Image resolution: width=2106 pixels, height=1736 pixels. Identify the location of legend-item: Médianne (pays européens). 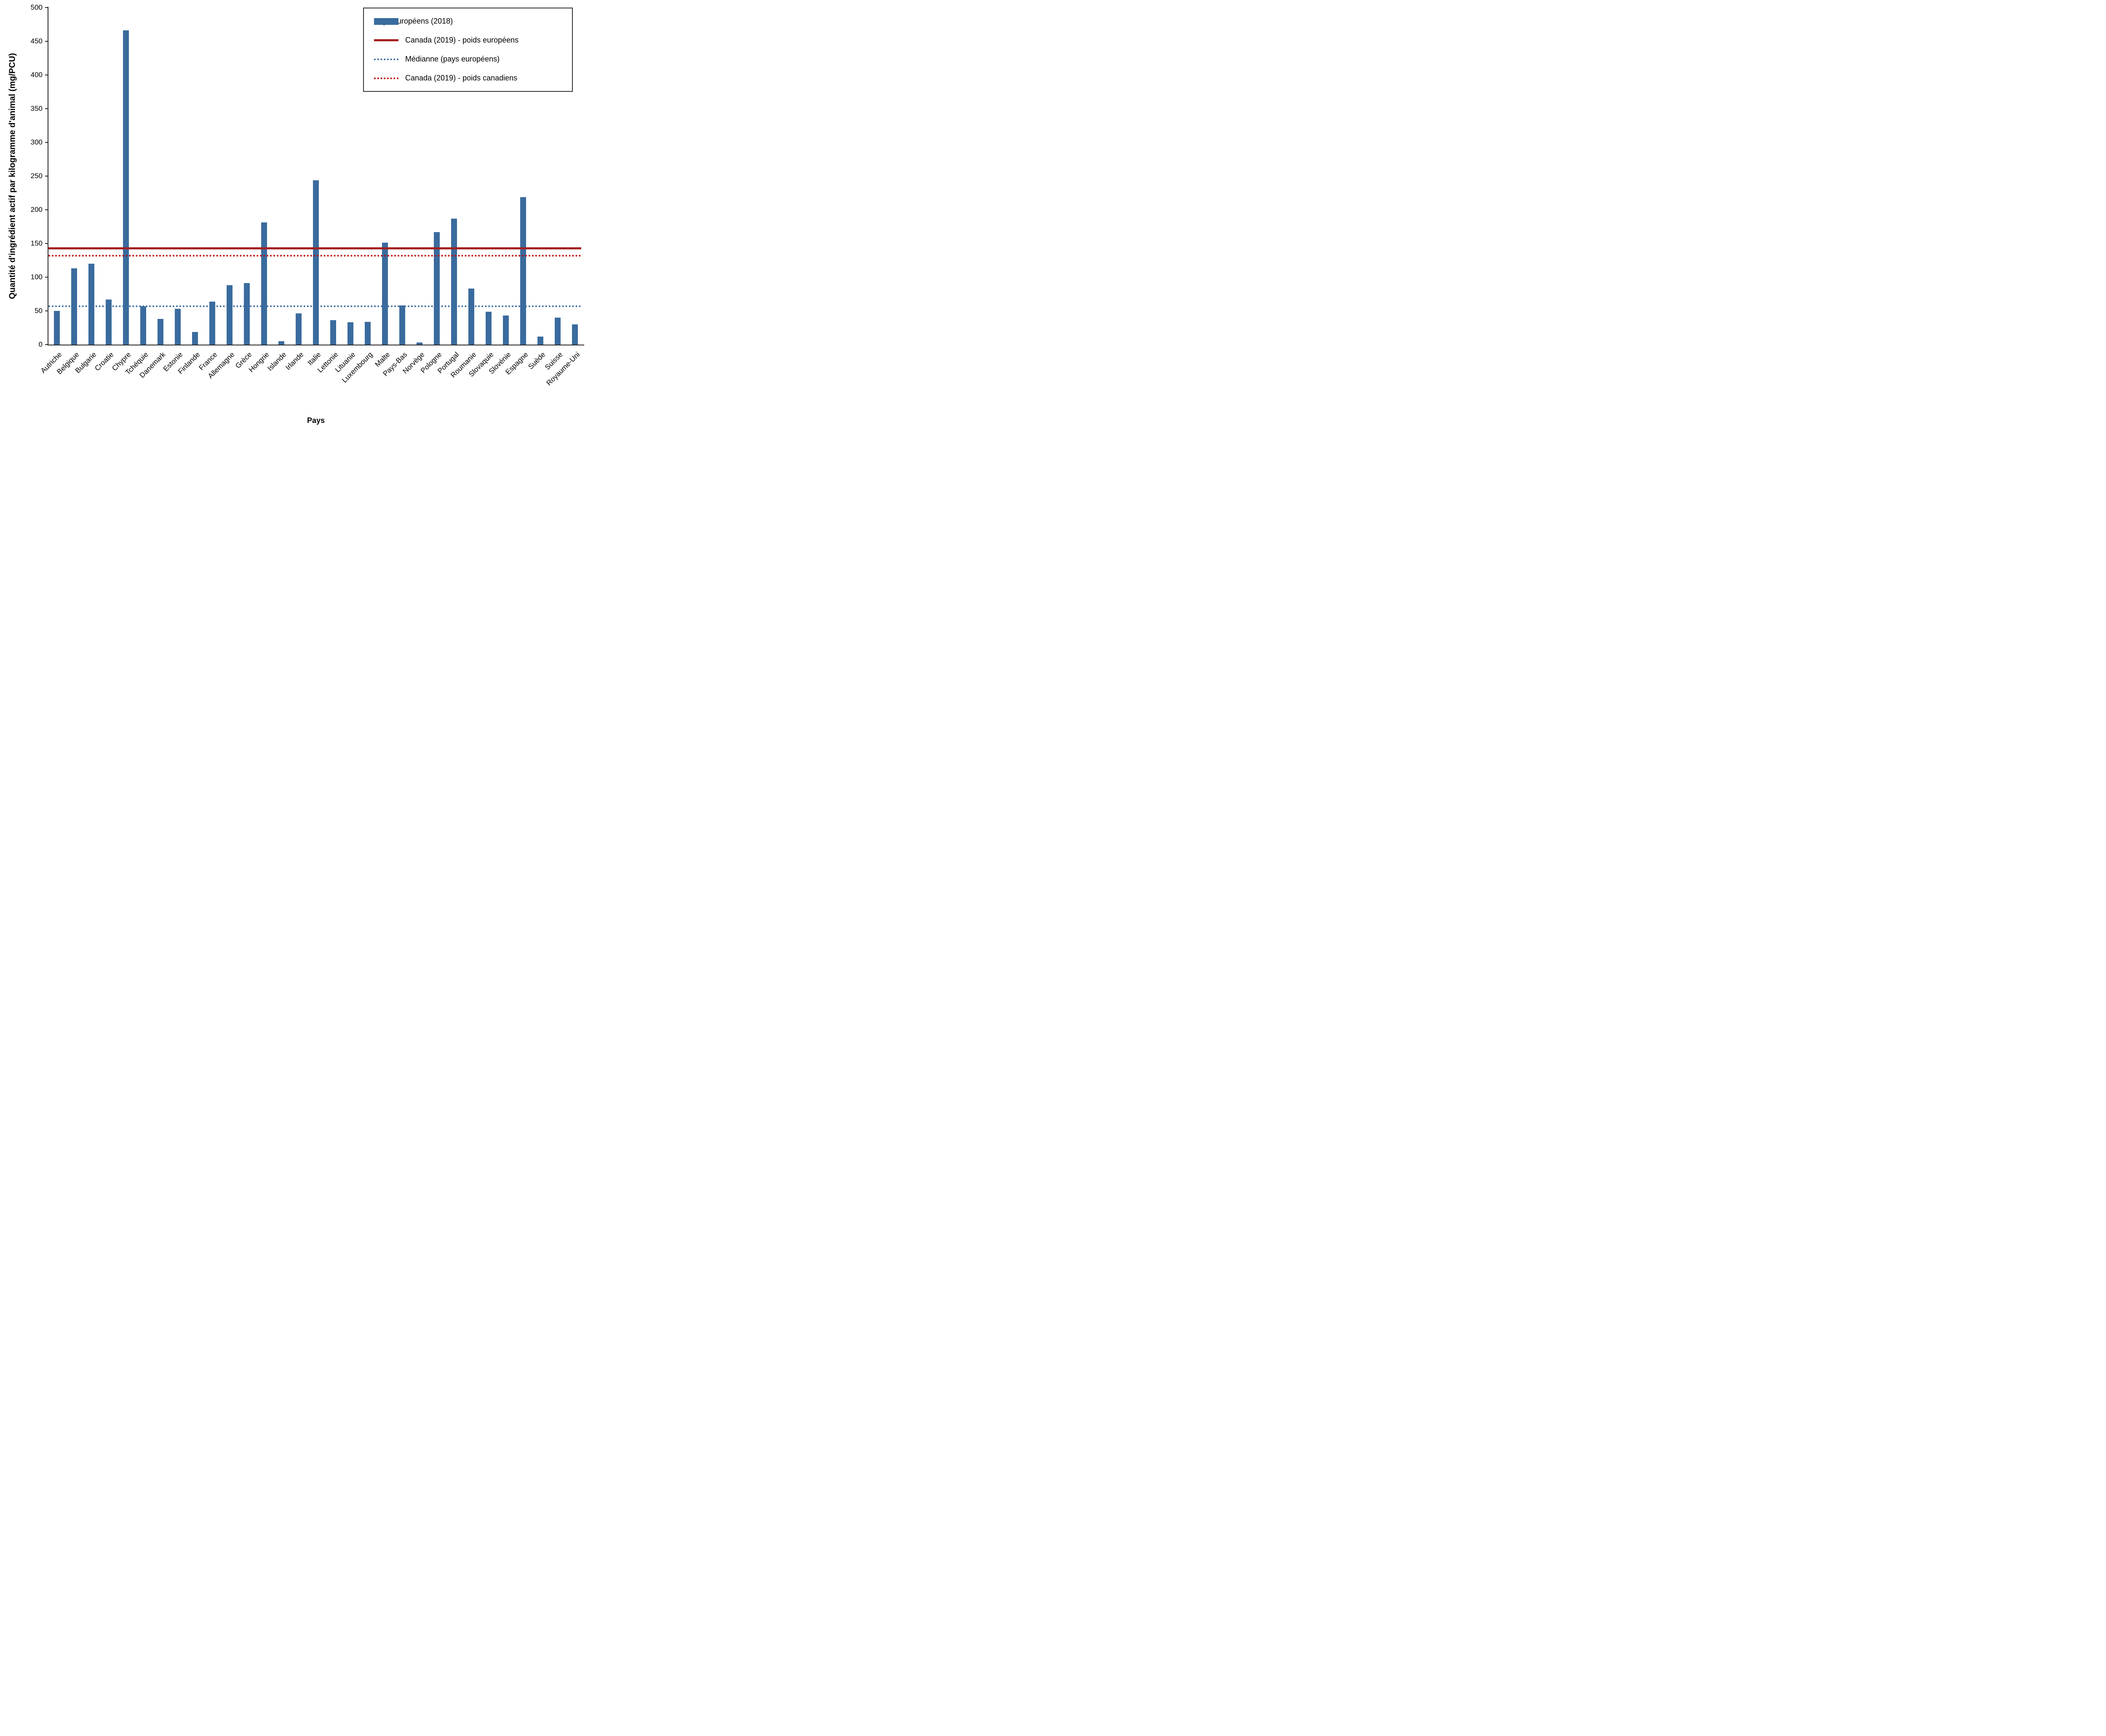
(468, 59).